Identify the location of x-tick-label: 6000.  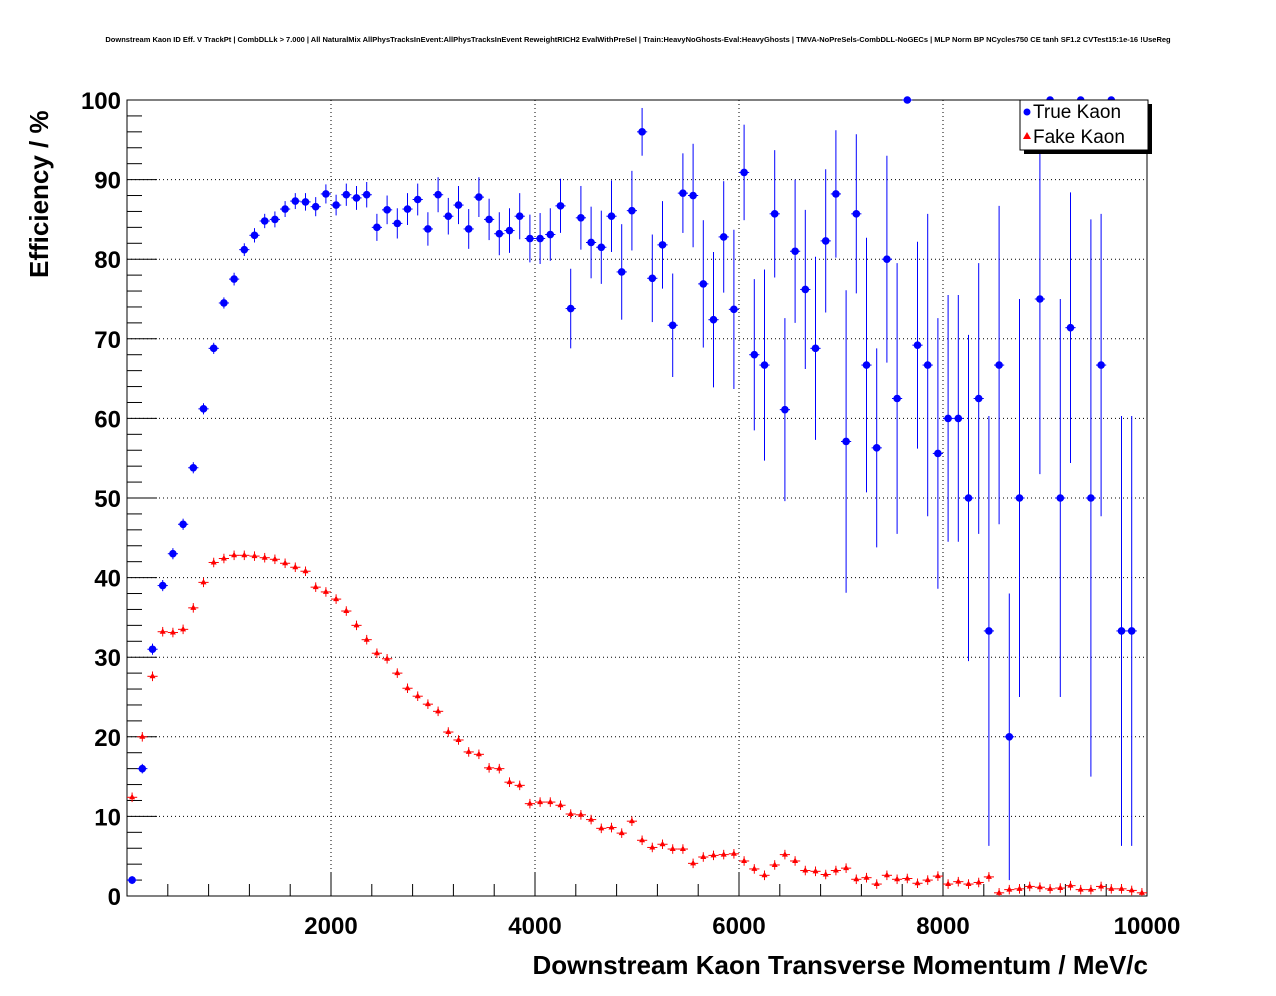
(738, 926).